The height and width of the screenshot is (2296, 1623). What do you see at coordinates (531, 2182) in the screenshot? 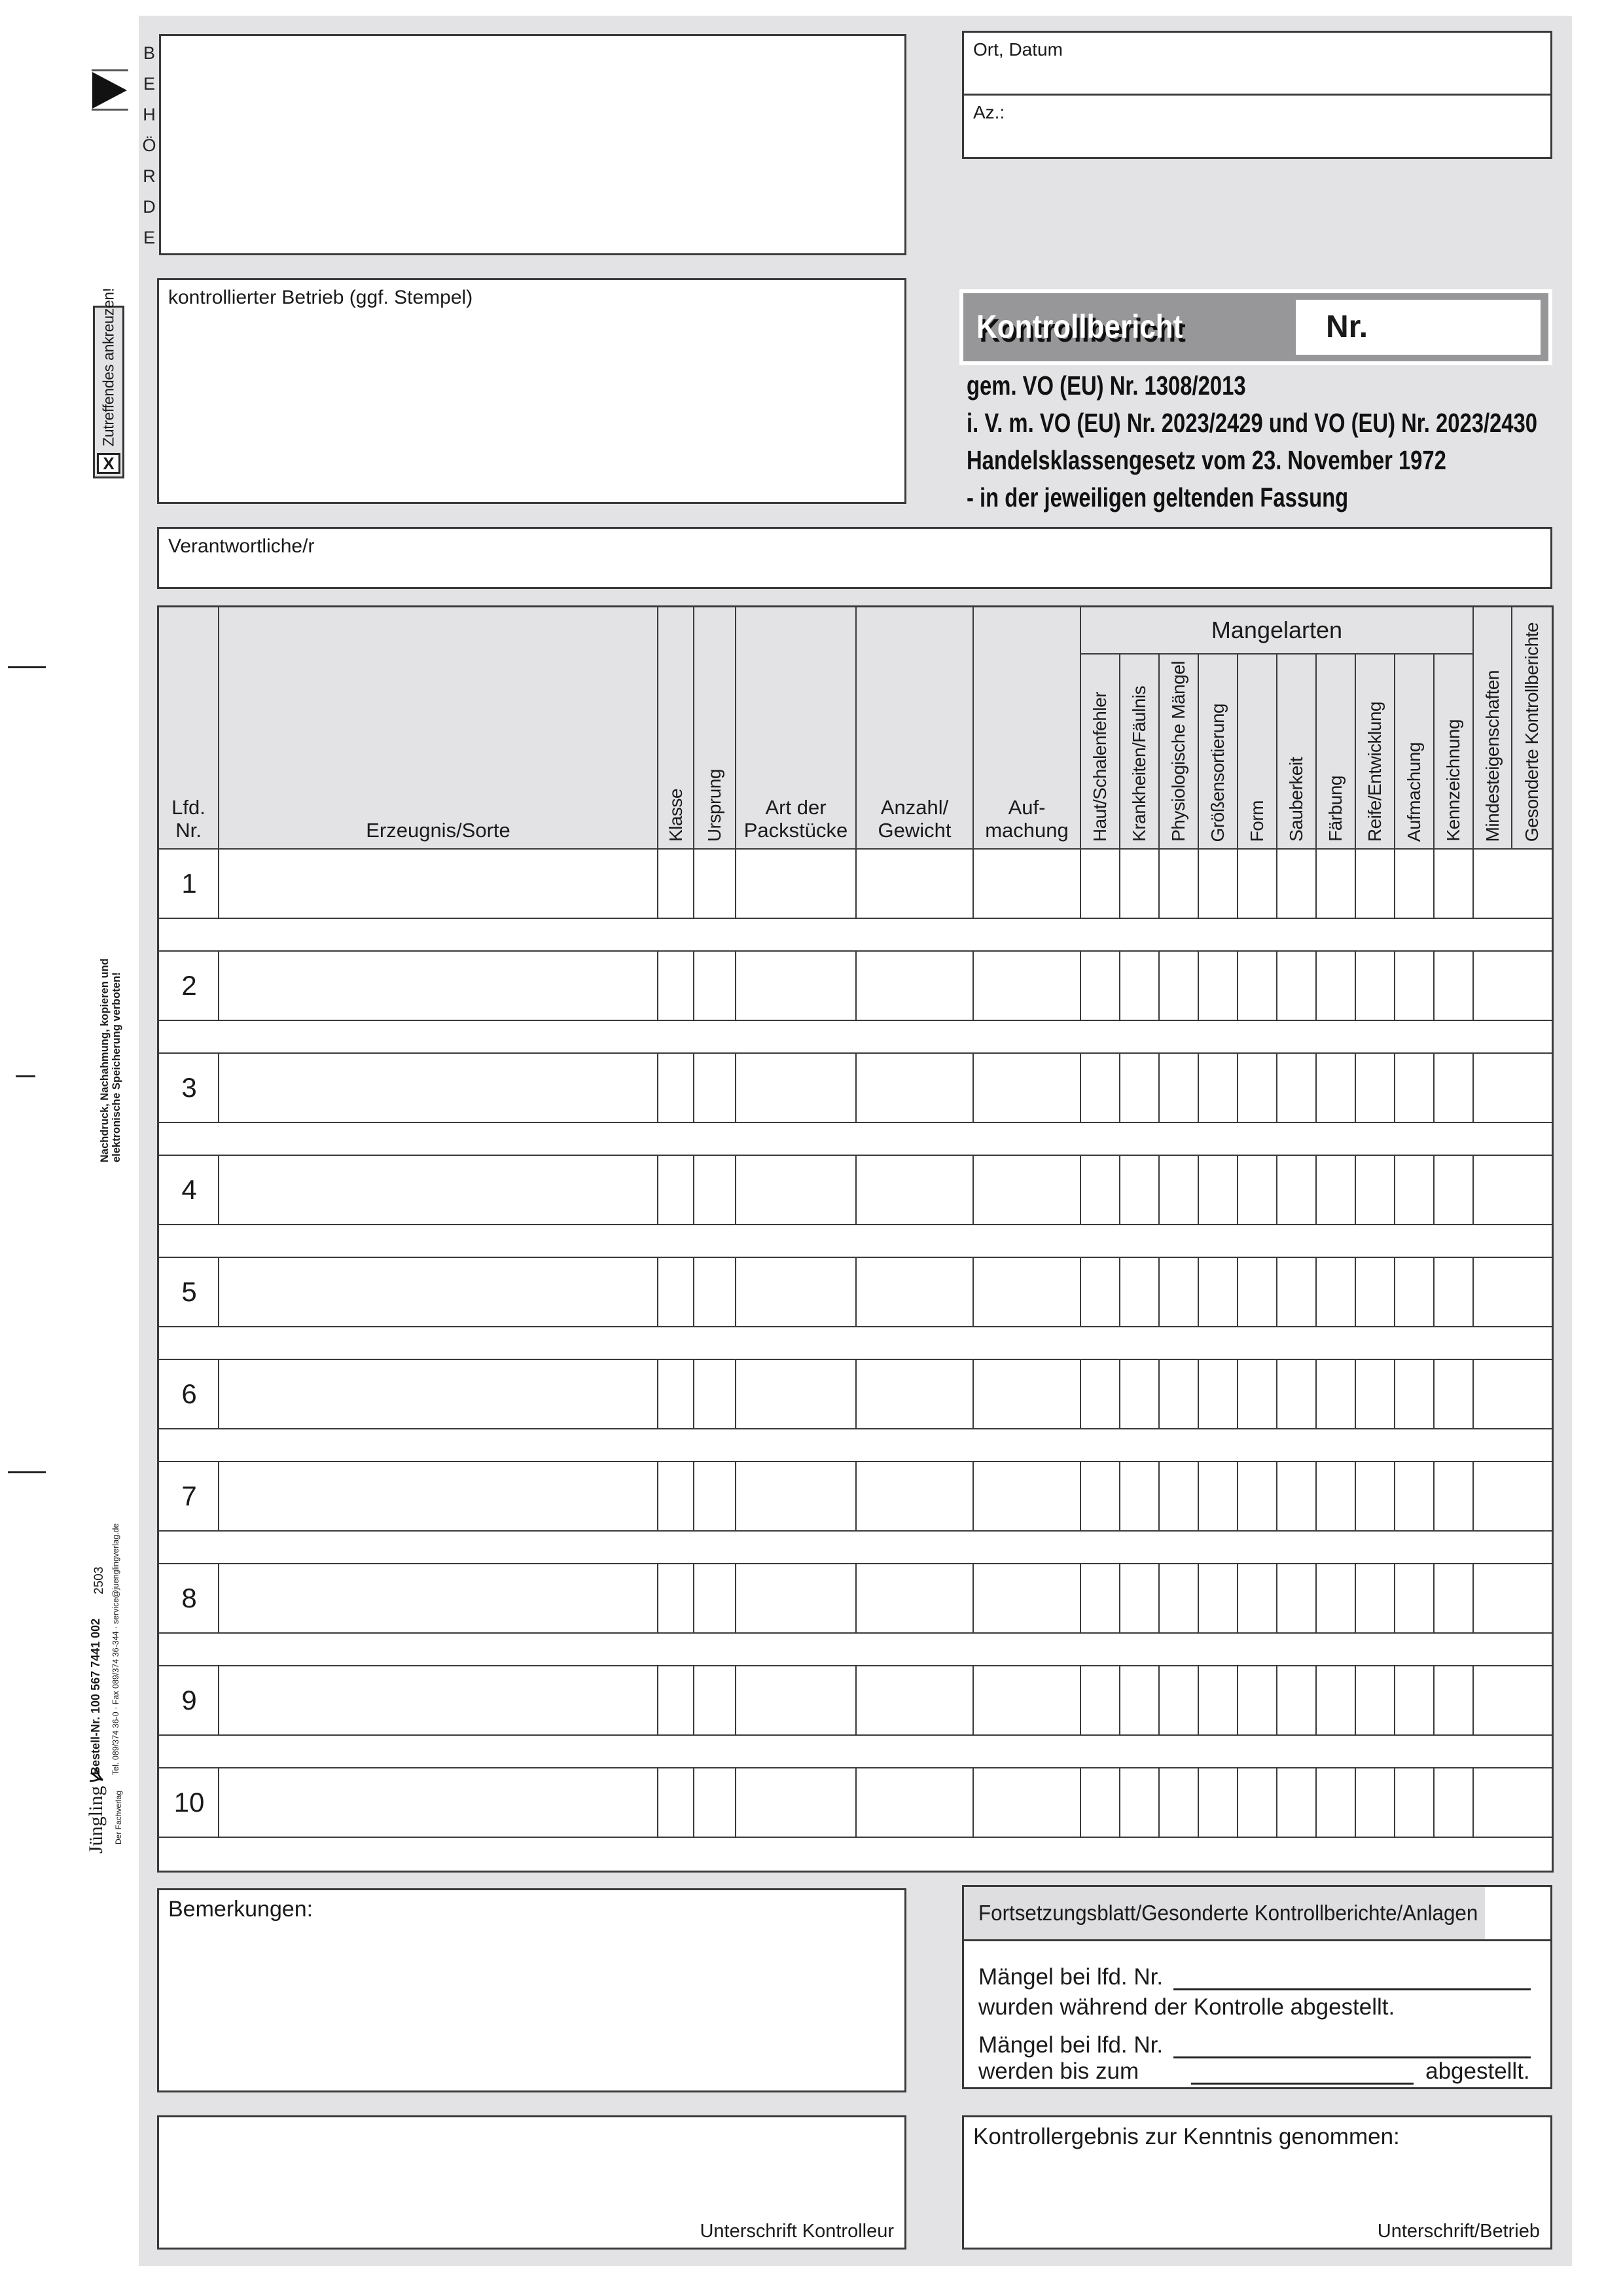
I see `signature-kontrolleur-box: Unterschrift Kontrolleur` at bounding box center [531, 2182].